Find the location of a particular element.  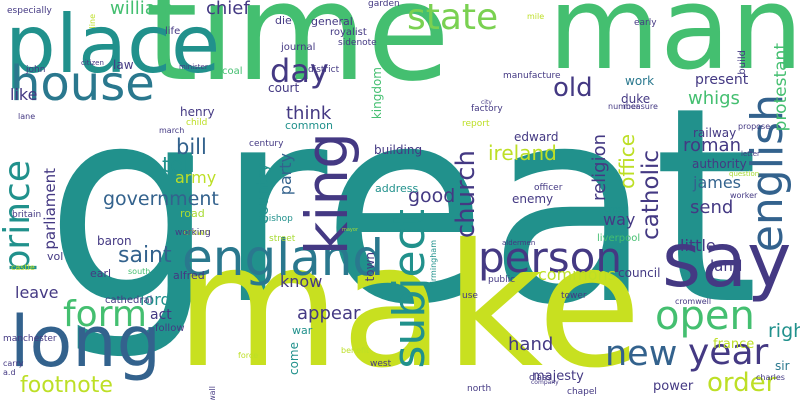

cloud-word-act: act is located at coordinates (161, 315).